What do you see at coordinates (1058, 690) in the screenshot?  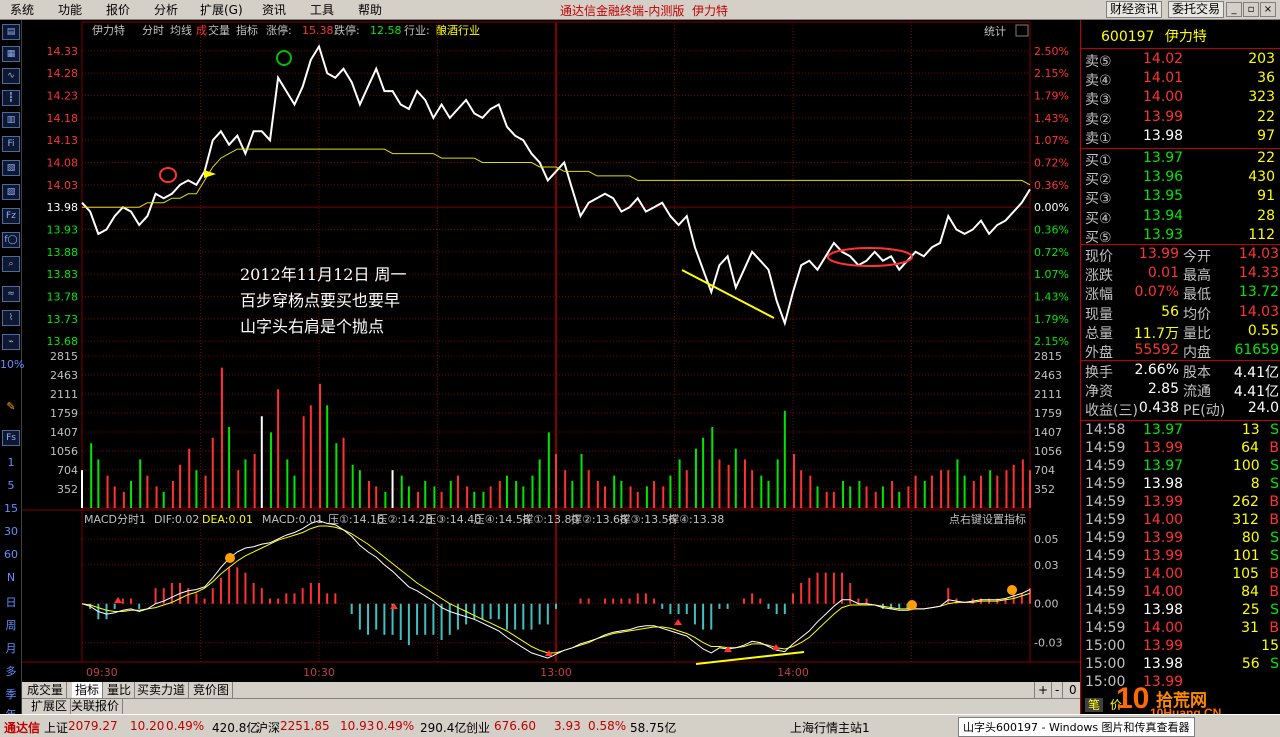 I see `zoom-out-button: -` at bounding box center [1058, 690].